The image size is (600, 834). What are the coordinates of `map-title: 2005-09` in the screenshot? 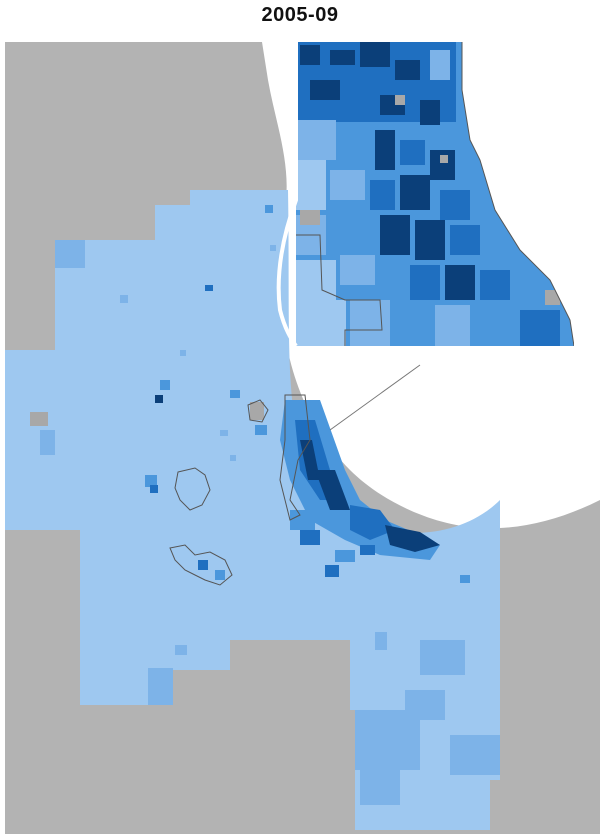 It's located at (300, 15).